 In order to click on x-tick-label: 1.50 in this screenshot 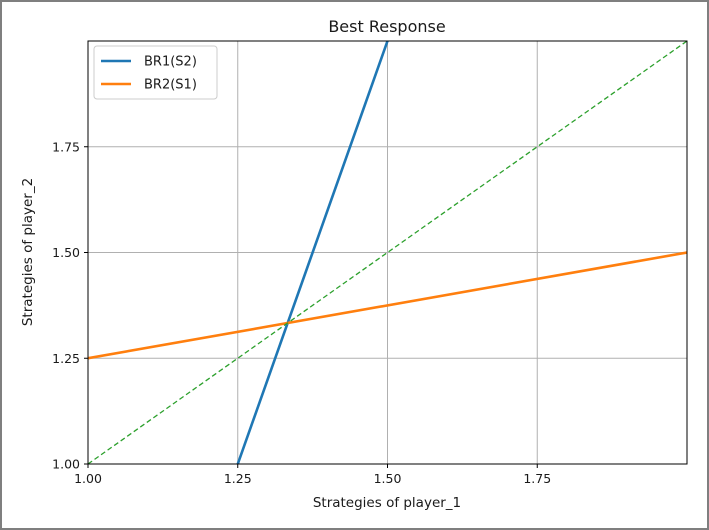, I will do `click(388, 478)`.